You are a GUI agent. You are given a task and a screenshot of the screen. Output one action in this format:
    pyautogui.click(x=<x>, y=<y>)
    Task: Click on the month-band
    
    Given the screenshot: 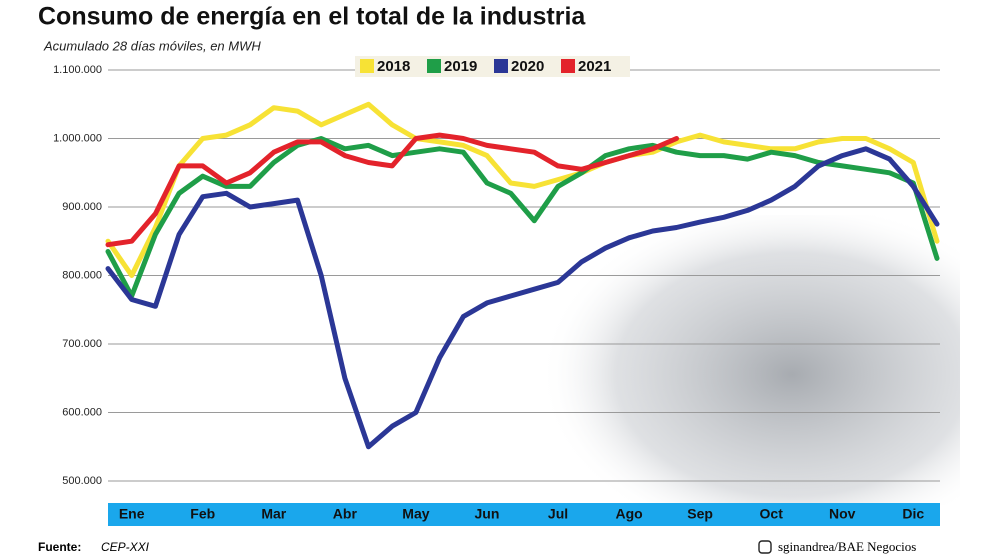 What is the action you would take?
    pyautogui.click(x=524, y=514)
    